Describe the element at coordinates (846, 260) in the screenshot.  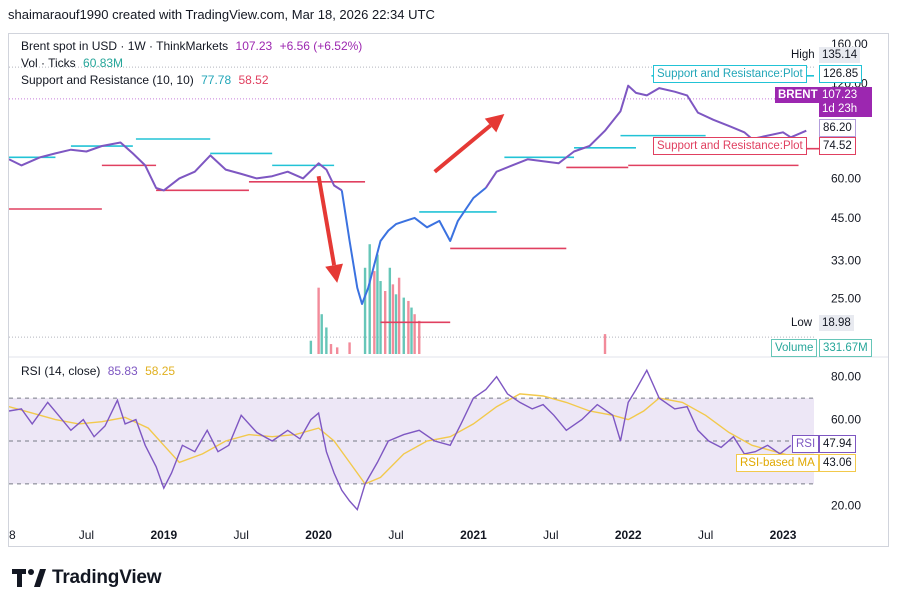
I see `price-axis-tick: 33.00` at that location.